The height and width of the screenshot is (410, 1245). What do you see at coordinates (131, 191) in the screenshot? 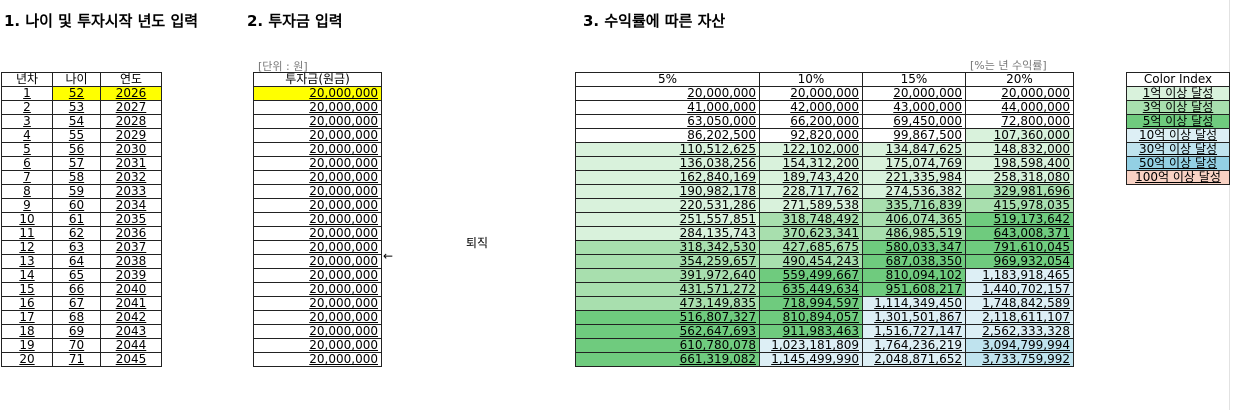
I see `age-cell: 2033` at bounding box center [131, 191].